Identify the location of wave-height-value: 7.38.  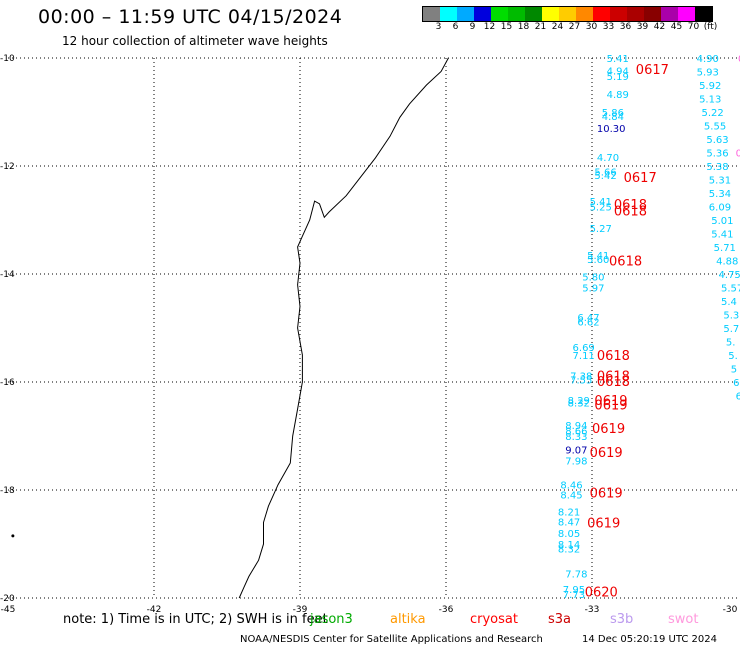
(581, 377).